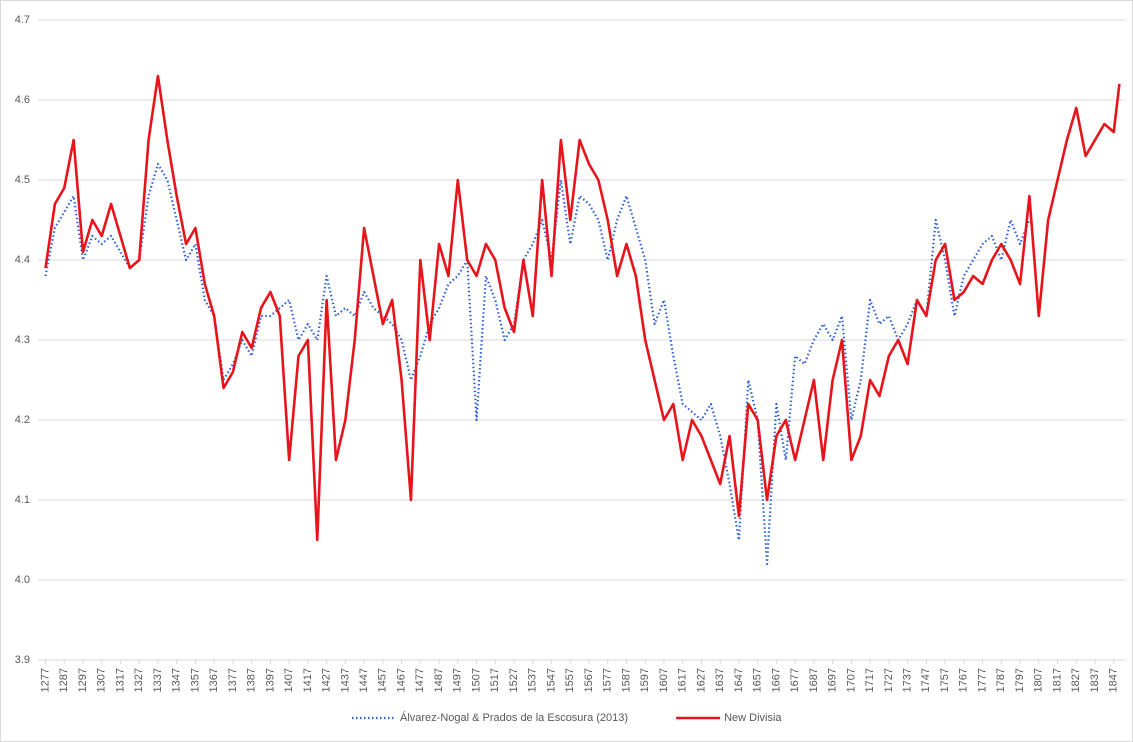 The image size is (1133, 742). Describe the element at coordinates (345, 680) in the screenshot. I see `x-tick-label: 1437` at that location.